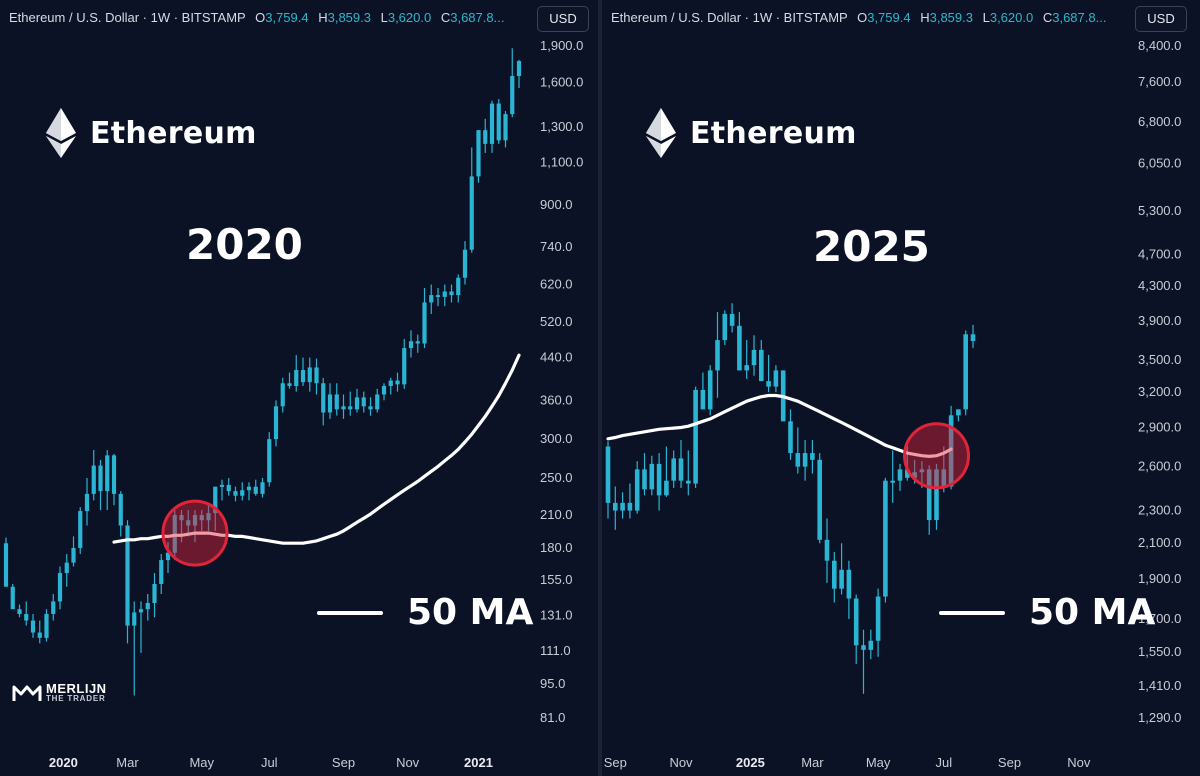 Image resolution: width=1200 pixels, height=776 pixels. Describe the element at coordinates (1159, 391) in the screenshot. I see `y-tick-label: 3,200.0` at that location.